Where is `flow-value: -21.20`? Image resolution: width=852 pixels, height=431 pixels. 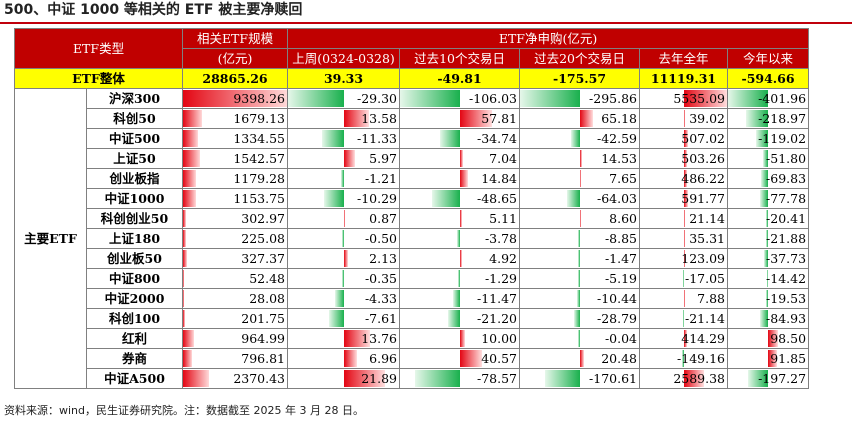
flow-value: -21.20 is located at coordinates (497, 318).